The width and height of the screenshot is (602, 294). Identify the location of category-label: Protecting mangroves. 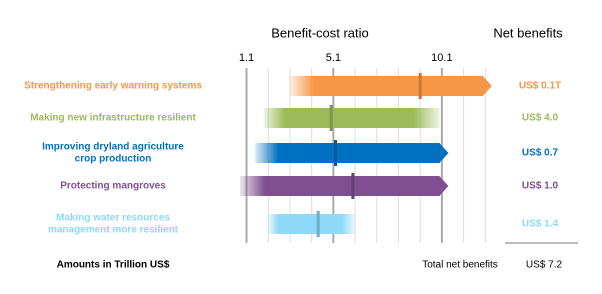
(113, 186).